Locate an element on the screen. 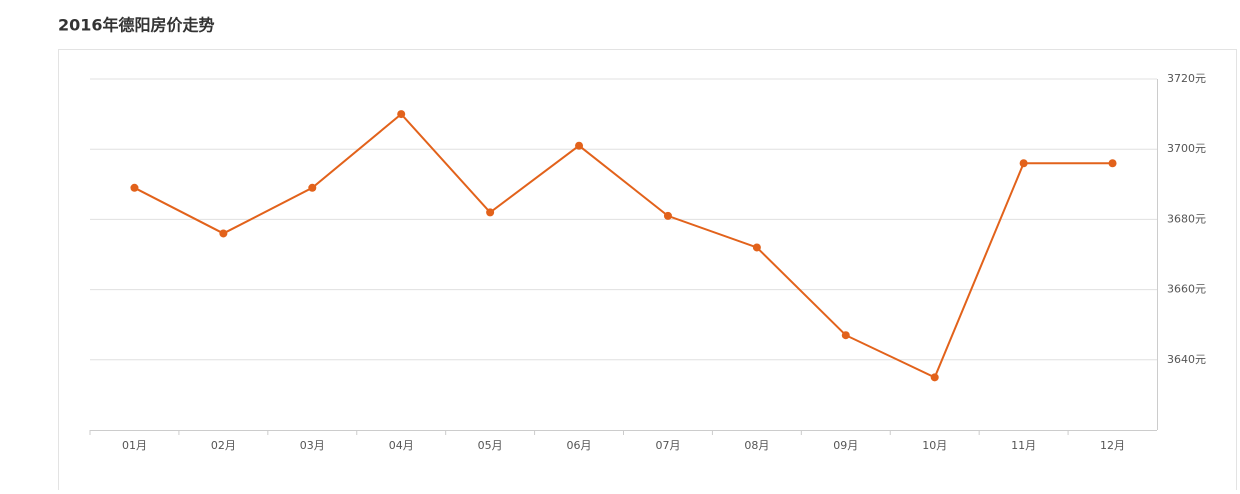 This screenshot has width=1240, height=494. y-tick-label: 3640元 is located at coordinates (1186, 359).